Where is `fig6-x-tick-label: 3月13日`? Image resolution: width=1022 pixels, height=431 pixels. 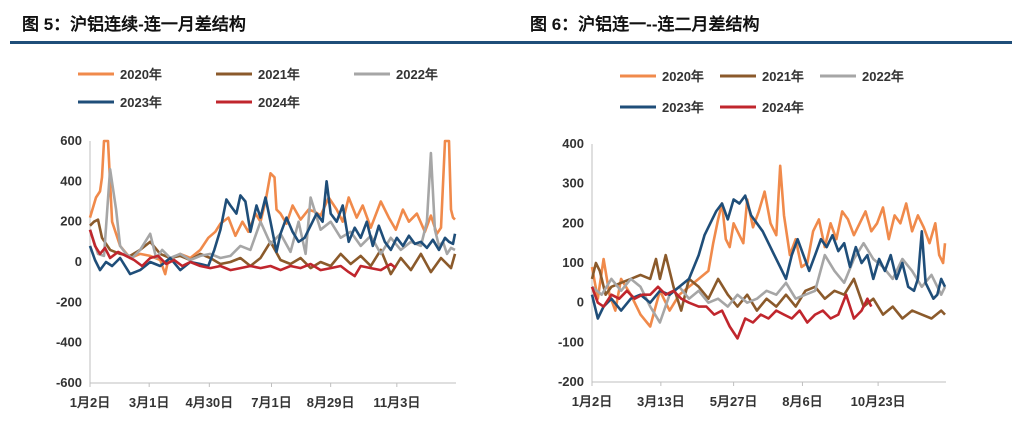
fig6-x-tick-label: 3月13日 is located at coordinates (661, 401).